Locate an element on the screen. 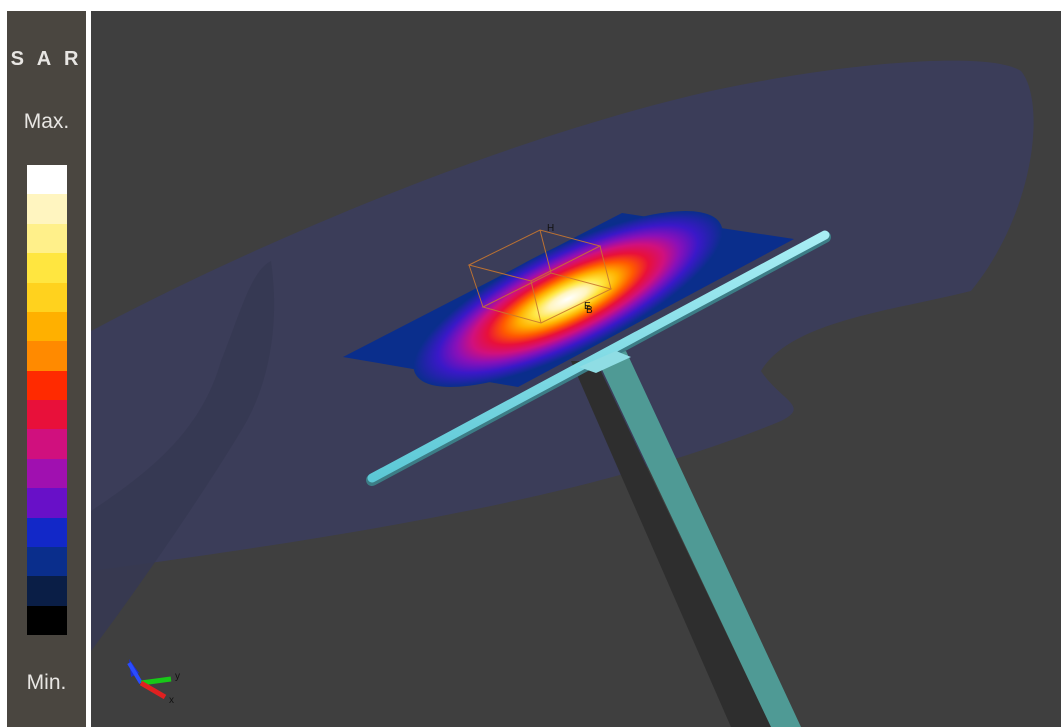  phantom-side is located at coordinates (183, 456).